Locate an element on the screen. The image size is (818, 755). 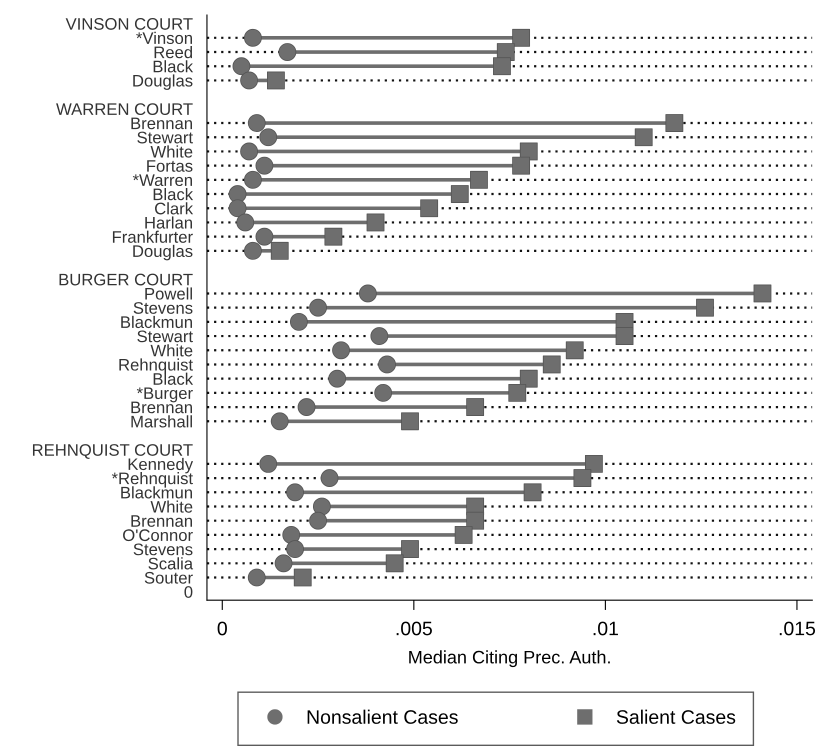
y-tick-label: Frankfurter is located at coordinates (152, 236).